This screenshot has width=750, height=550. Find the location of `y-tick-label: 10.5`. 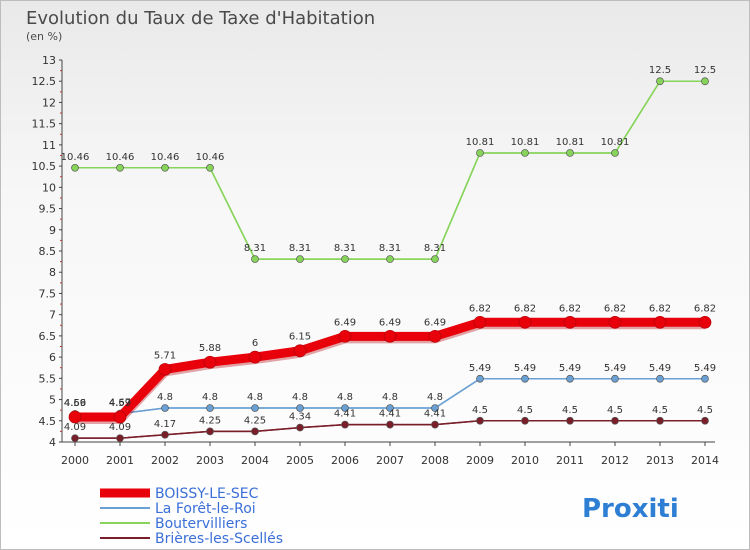

y-tick-label: 10.5 is located at coordinates (44, 166).